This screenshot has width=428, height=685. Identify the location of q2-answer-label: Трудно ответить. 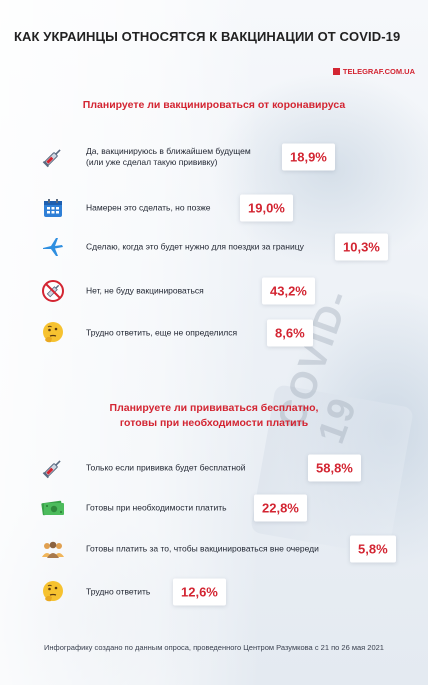
(118, 592).